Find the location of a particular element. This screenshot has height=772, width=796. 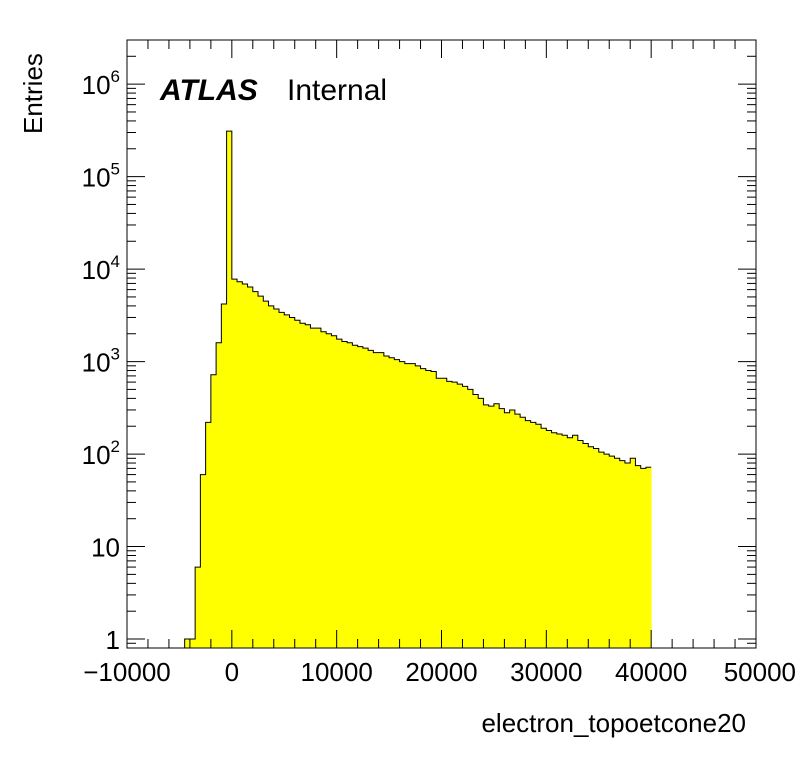

x-tick-label: 10000 is located at coordinates (337, 672).